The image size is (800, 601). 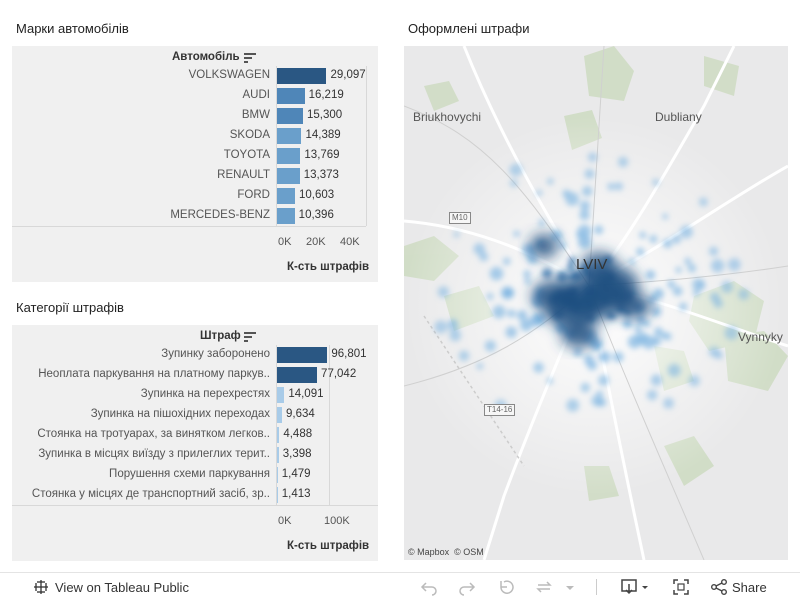 What do you see at coordinates (544, 587) in the screenshot?
I see `refresh-icon` at bounding box center [544, 587].